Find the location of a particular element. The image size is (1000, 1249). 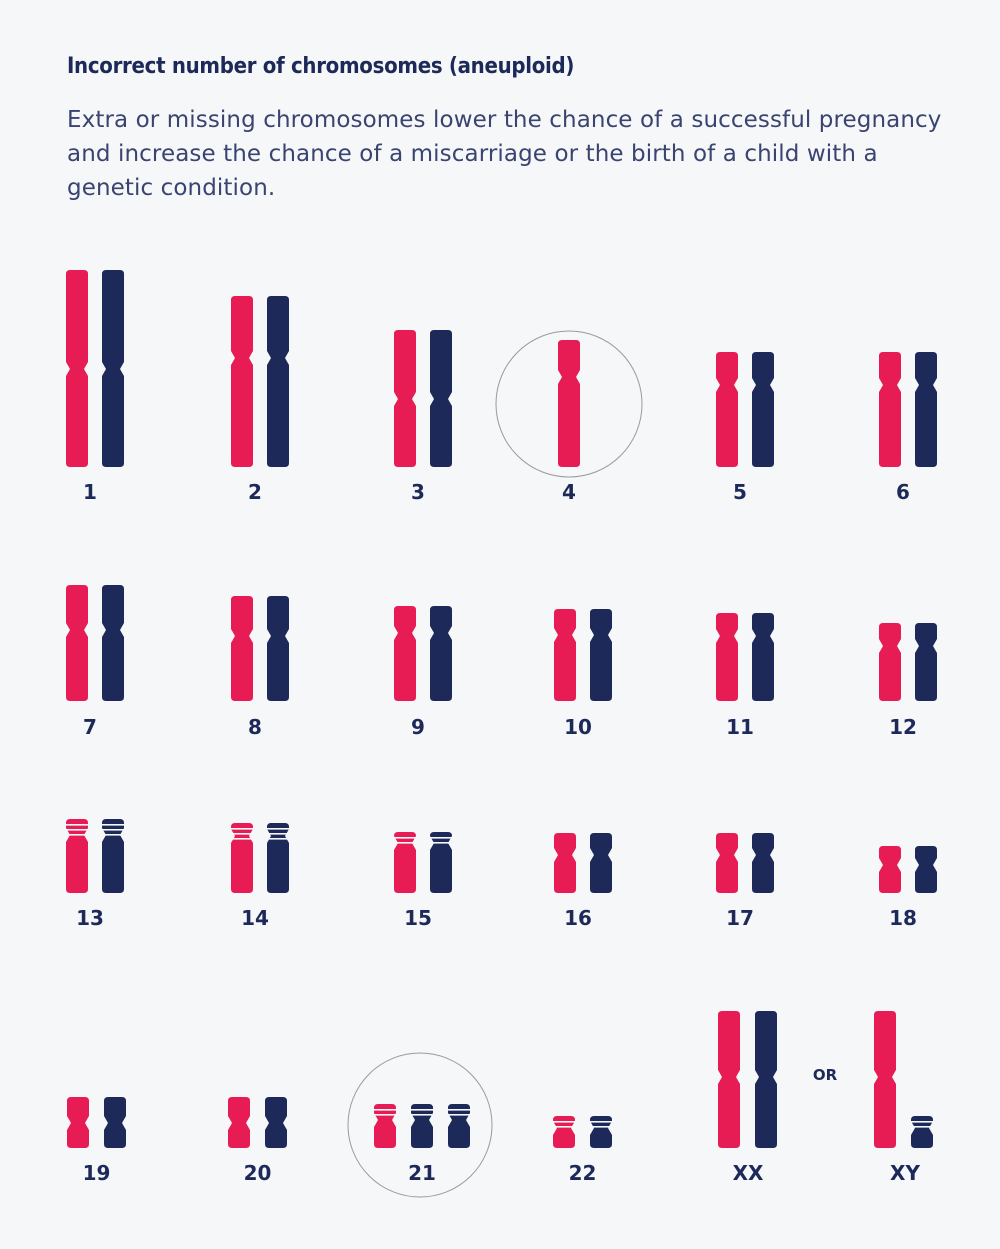

chromosome-label: 9 is located at coordinates (418, 727).